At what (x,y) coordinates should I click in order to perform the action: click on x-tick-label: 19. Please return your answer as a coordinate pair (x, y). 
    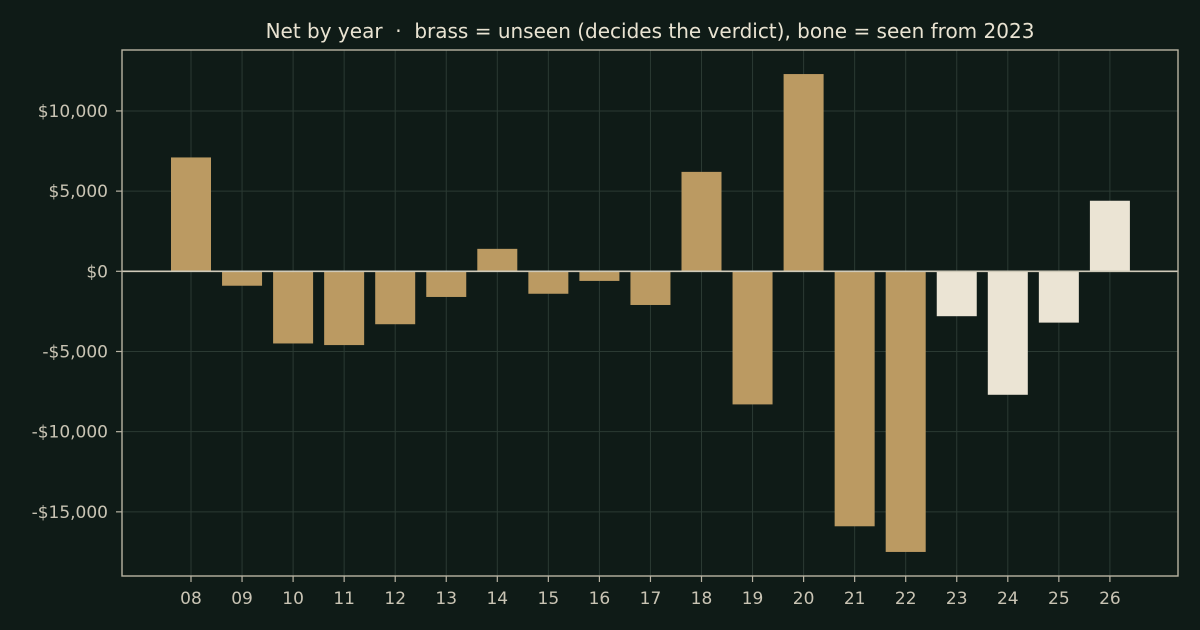
    Looking at the image, I should click on (753, 599).